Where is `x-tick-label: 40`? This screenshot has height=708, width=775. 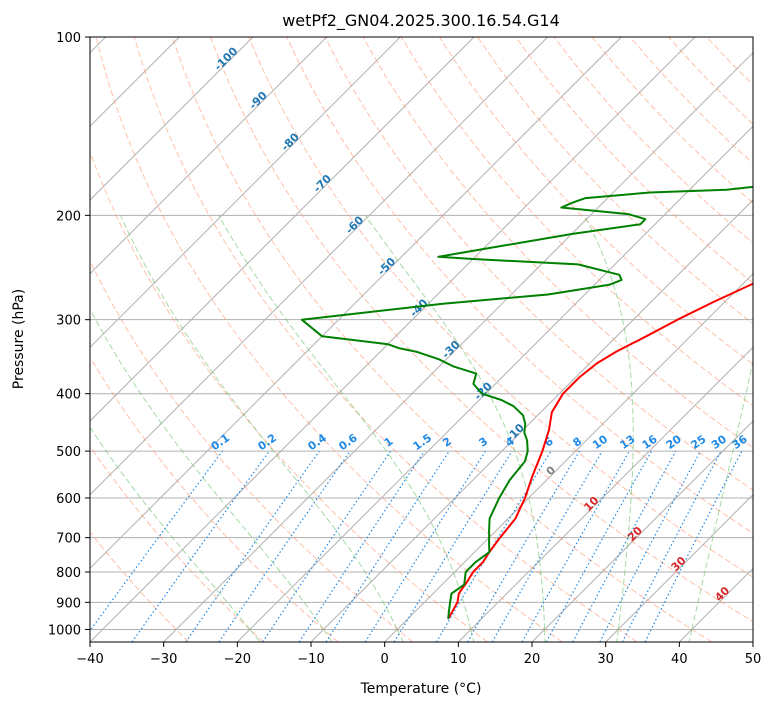 x-tick-label: 40 is located at coordinates (679, 659).